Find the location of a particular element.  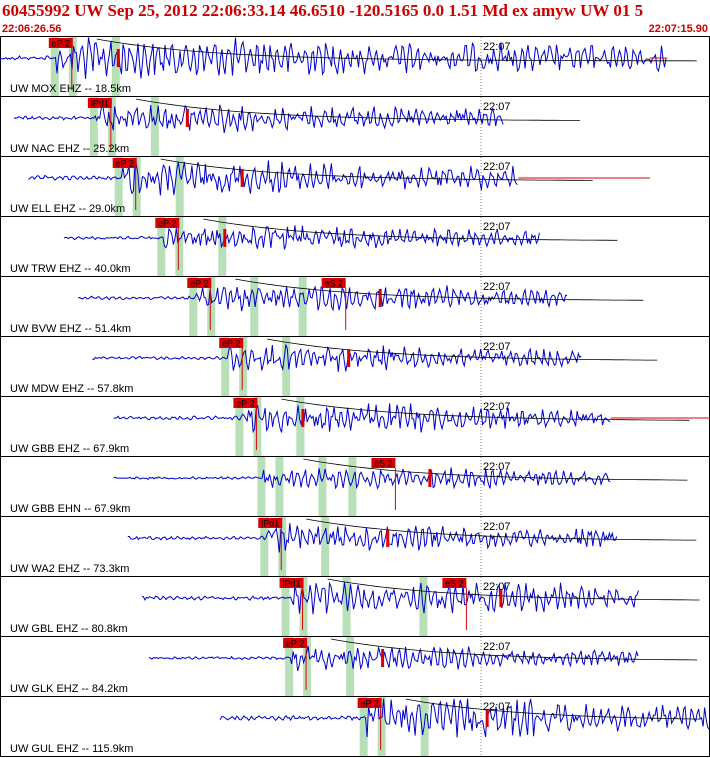

trace-panel: iPd1 eS 2 22:07 UW GBL EHZ -- 80.8km is located at coordinates (355, 606).